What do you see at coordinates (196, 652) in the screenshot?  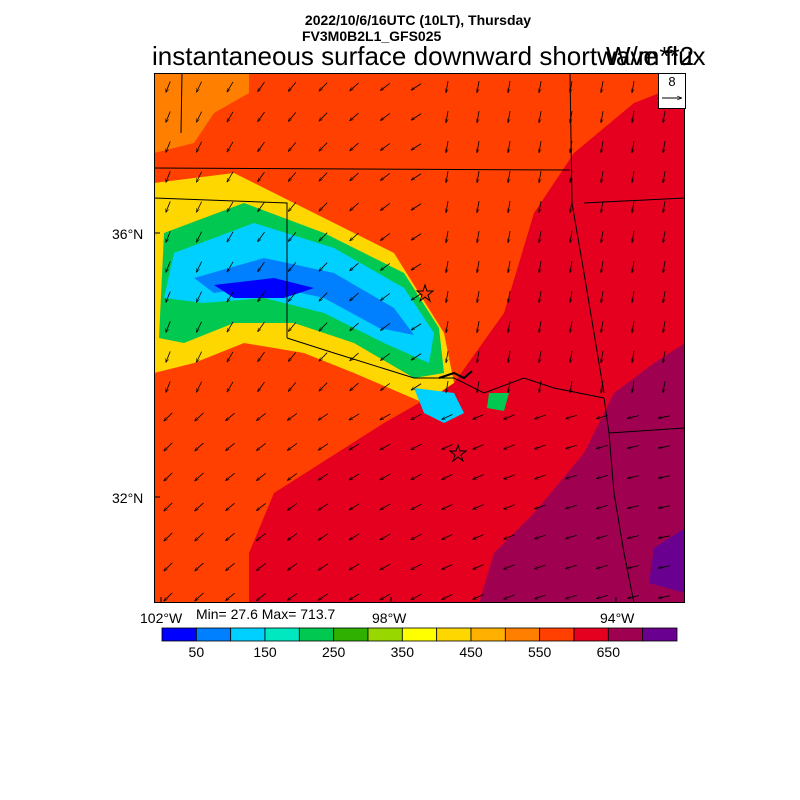 I see `colorbar-tick-label: 50` at bounding box center [196, 652].